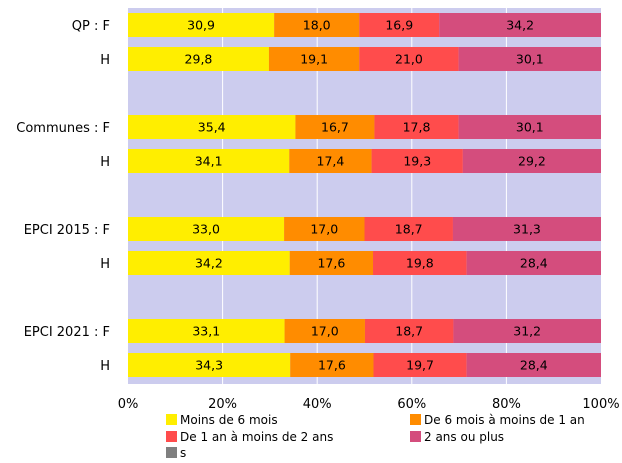 The height and width of the screenshot is (463, 622). I want to click on data-label: 34,3, so click(209, 365).